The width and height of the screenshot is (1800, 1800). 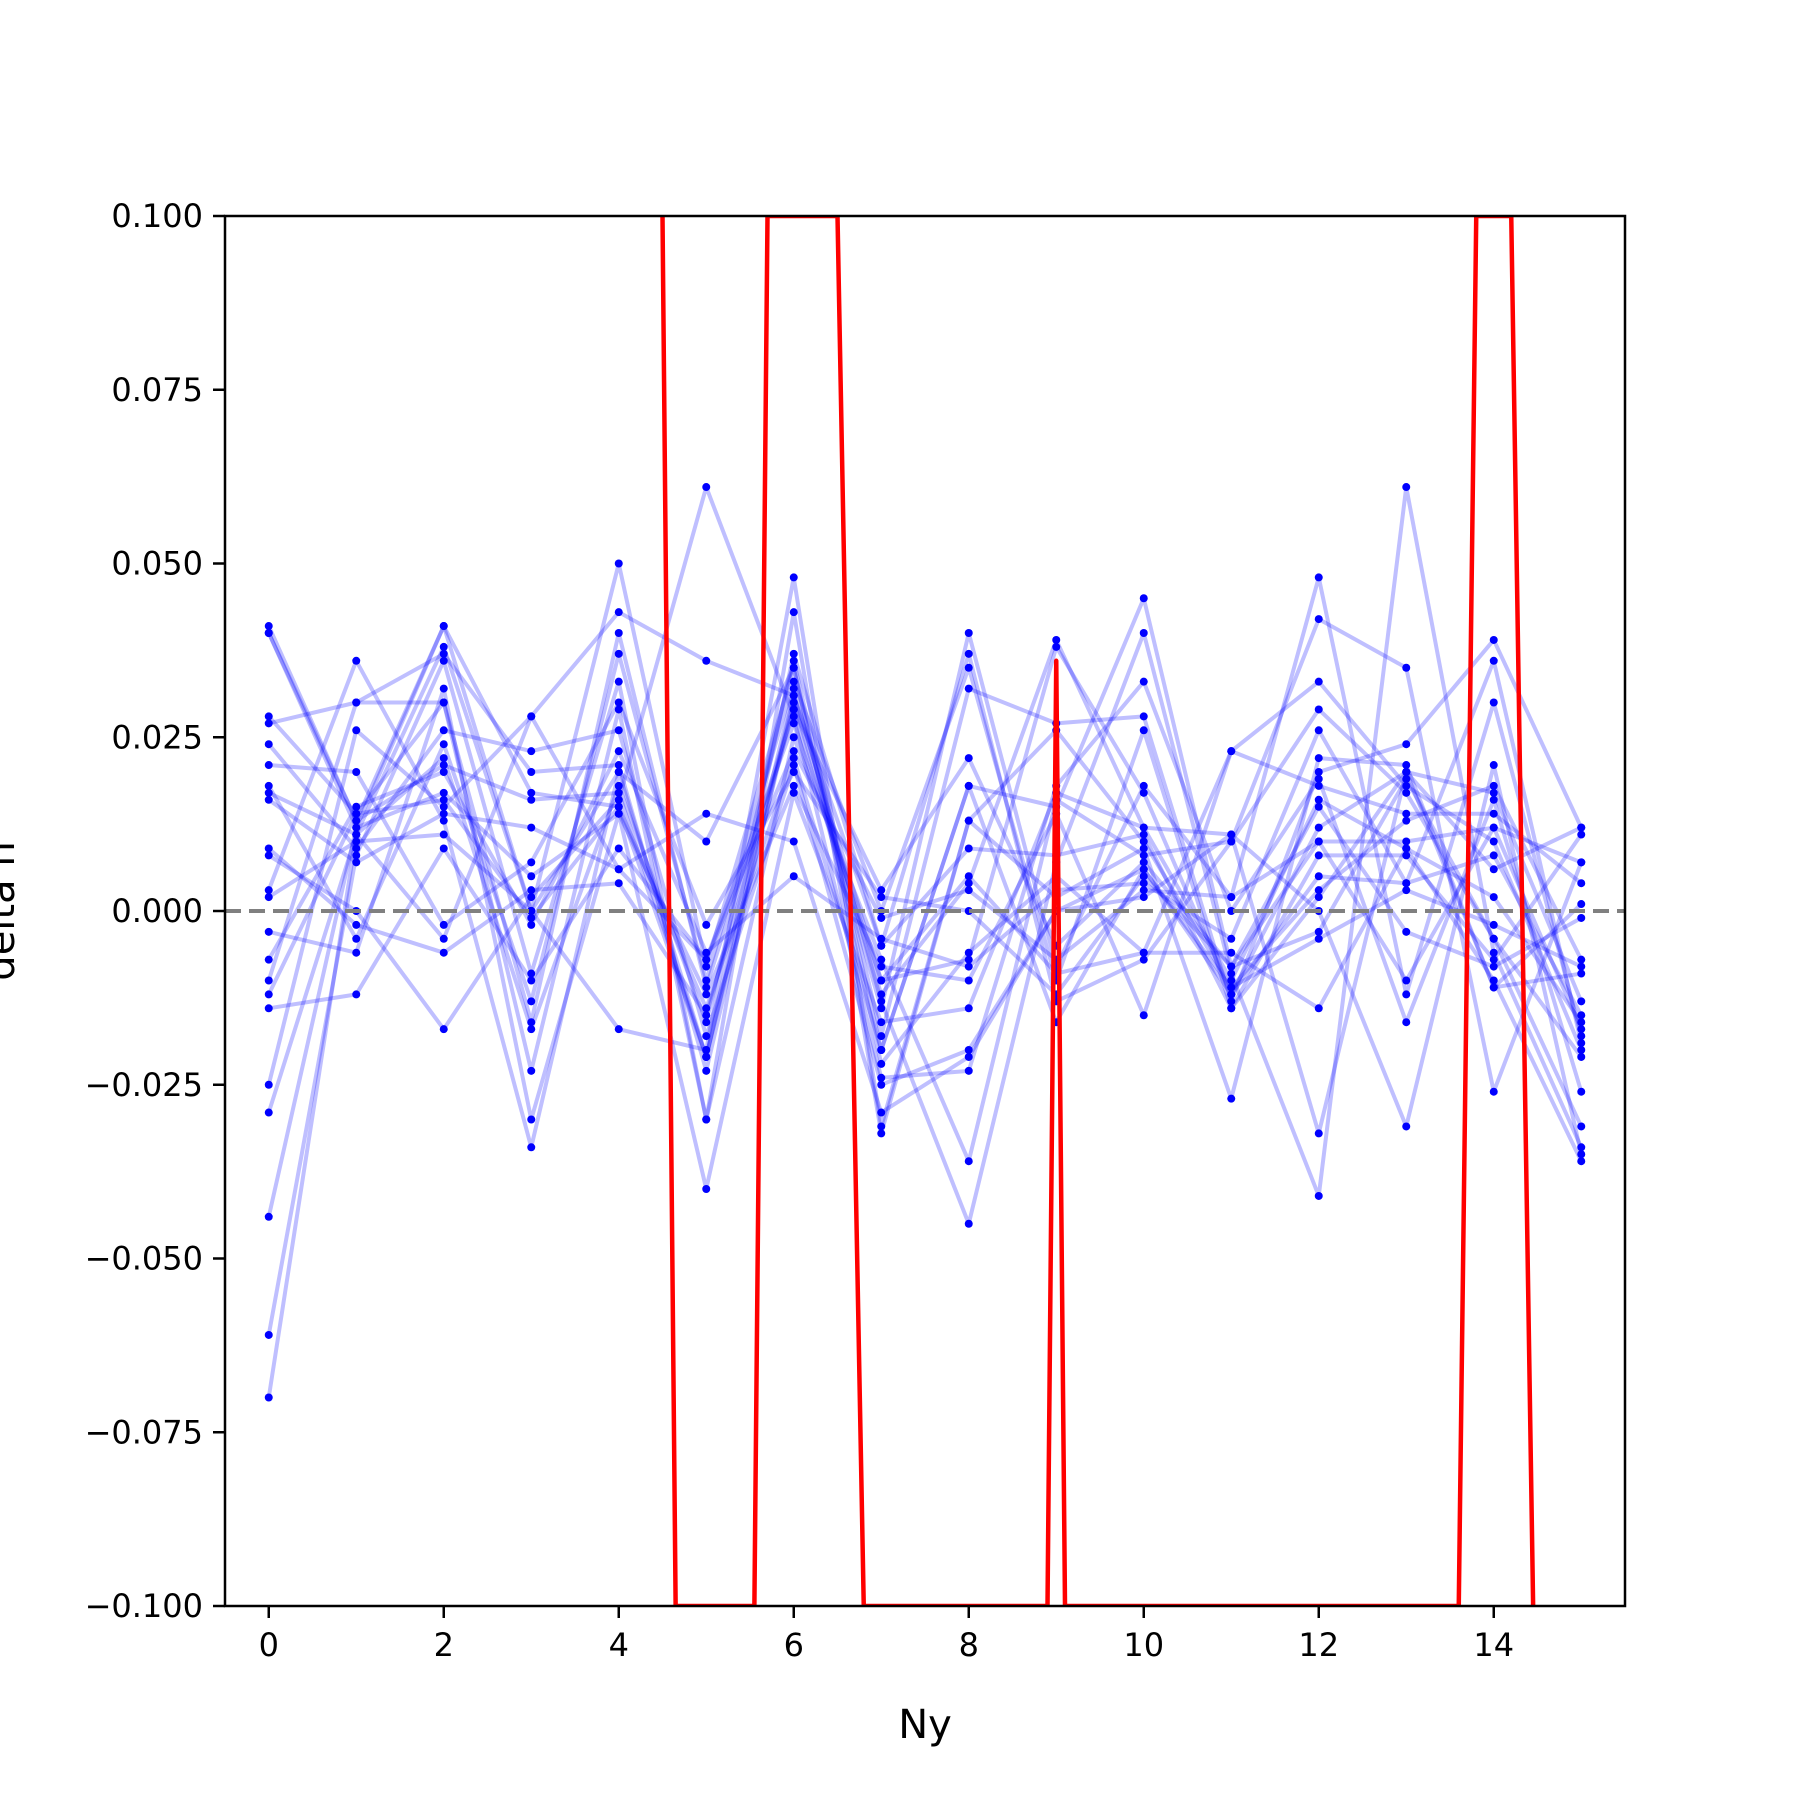 I want to click on x-tick-label-0: 0, so click(x=269, y=1645).